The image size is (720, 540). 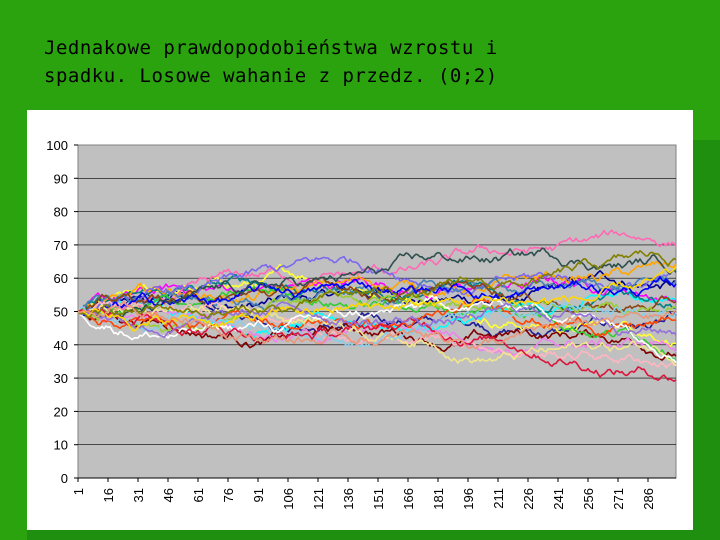 I want to click on x-tick-label: 256, so click(x=588, y=499).